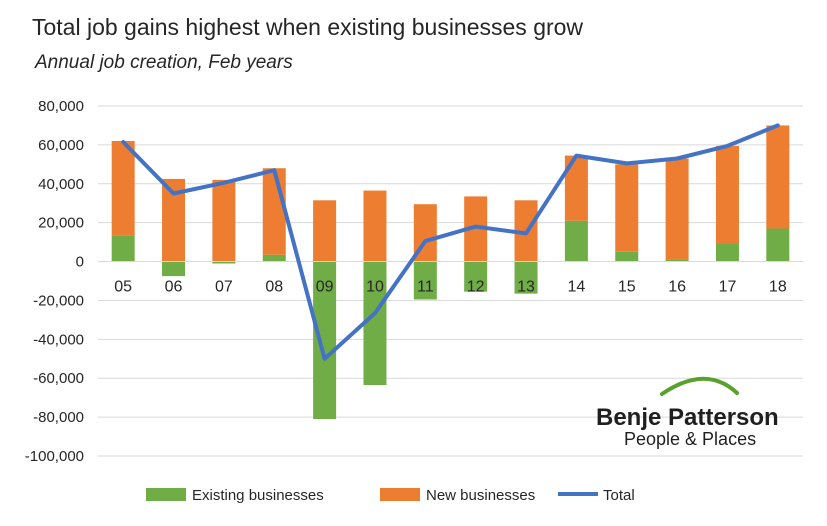 Image resolution: width=827 pixels, height=526 pixels. Describe the element at coordinates (258, 495) in the screenshot. I see `legend-label-existing: Existing businesses` at that location.